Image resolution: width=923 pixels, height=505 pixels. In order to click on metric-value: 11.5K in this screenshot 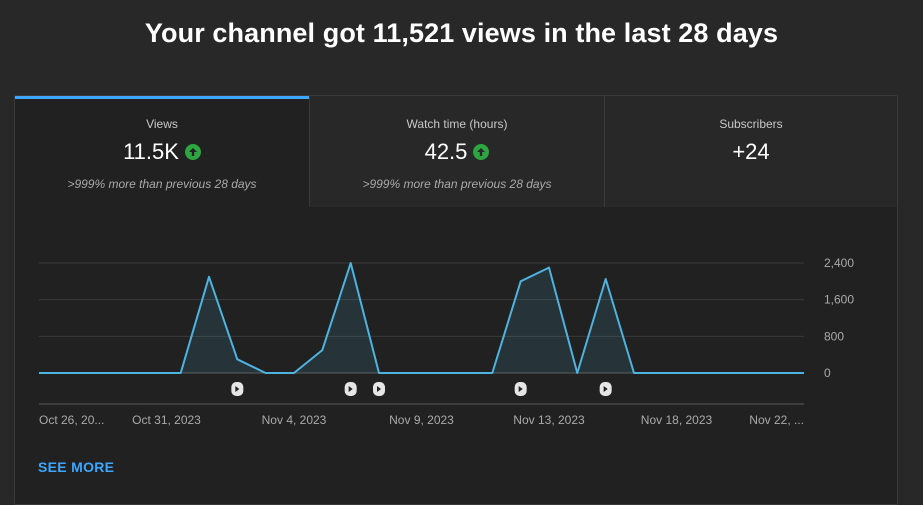, I will do `click(151, 151)`.